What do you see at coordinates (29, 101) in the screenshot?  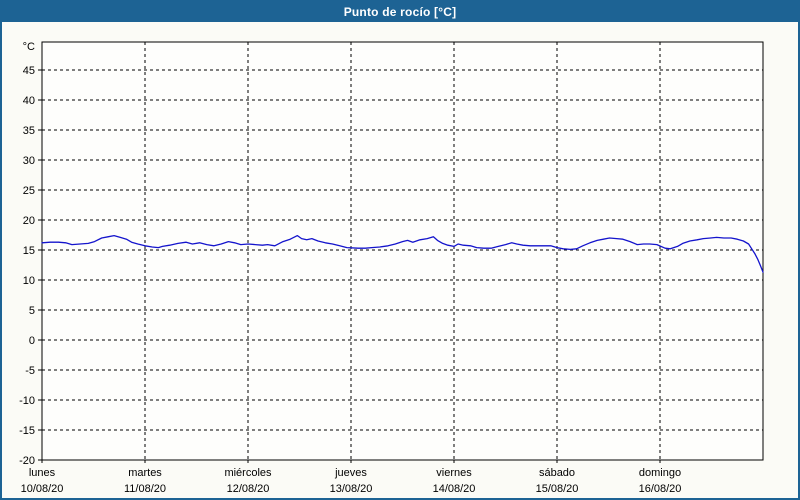 I see `y-tick-label: 40` at bounding box center [29, 101].